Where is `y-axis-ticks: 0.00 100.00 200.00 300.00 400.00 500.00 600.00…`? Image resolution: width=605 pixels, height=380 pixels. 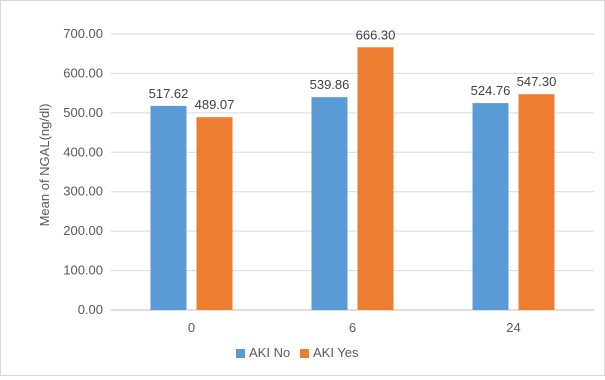 y-axis-ticks: 0.00 100.00 200.00 300.00 400.00 500.00 600.00… is located at coordinates (83, 171).